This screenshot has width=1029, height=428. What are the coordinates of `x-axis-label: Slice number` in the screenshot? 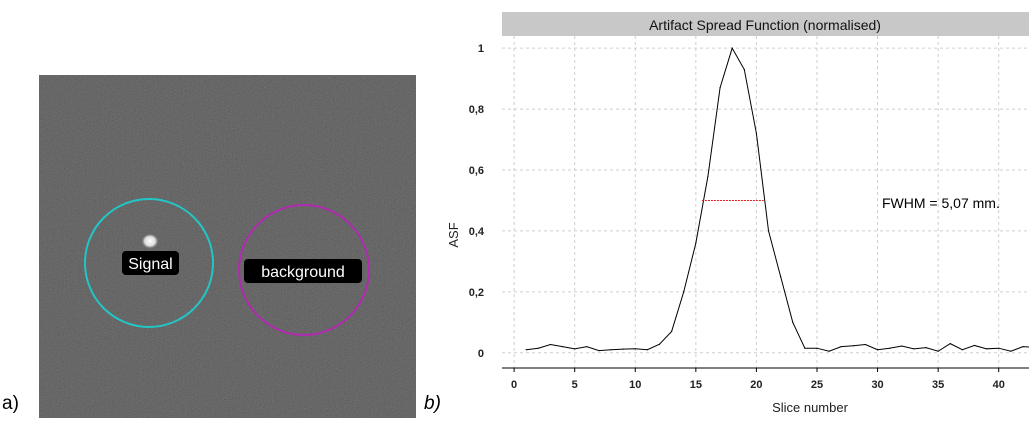 It's located at (810, 407).